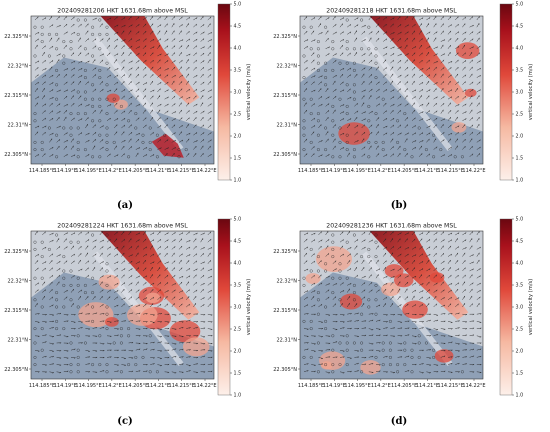 This screenshot has width=550, height=432. Describe the element at coordinates (427, 386) in the screenshot. I see `x-tick-label: 114.21°E` at that location.